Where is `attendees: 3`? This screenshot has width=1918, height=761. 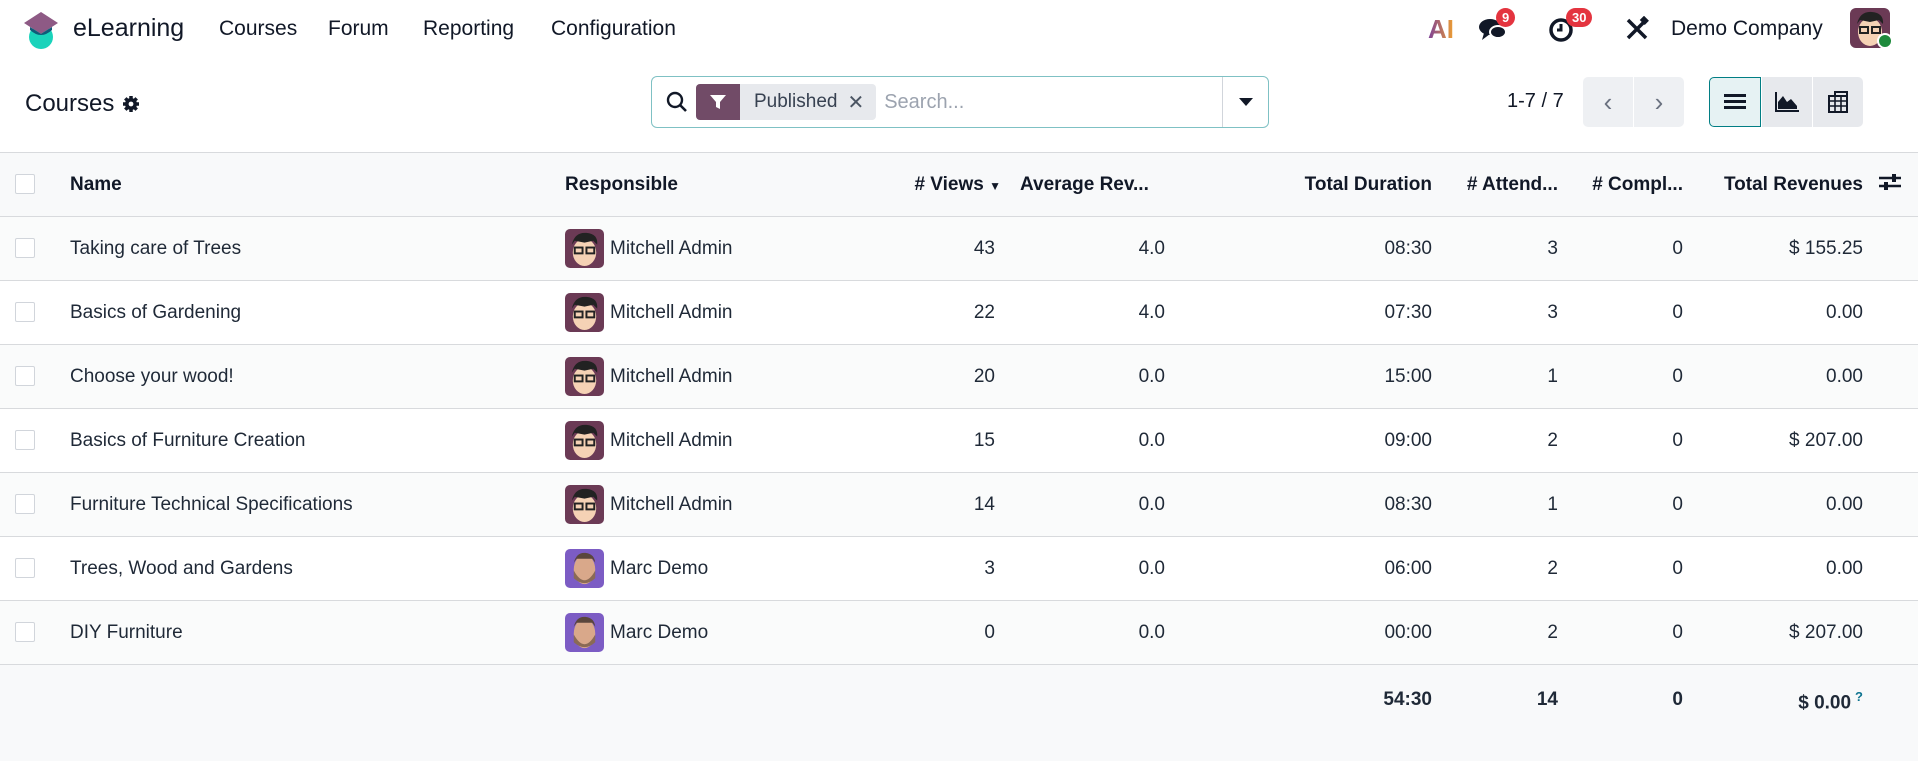
attendees: 3 is located at coordinates (1505, 312).